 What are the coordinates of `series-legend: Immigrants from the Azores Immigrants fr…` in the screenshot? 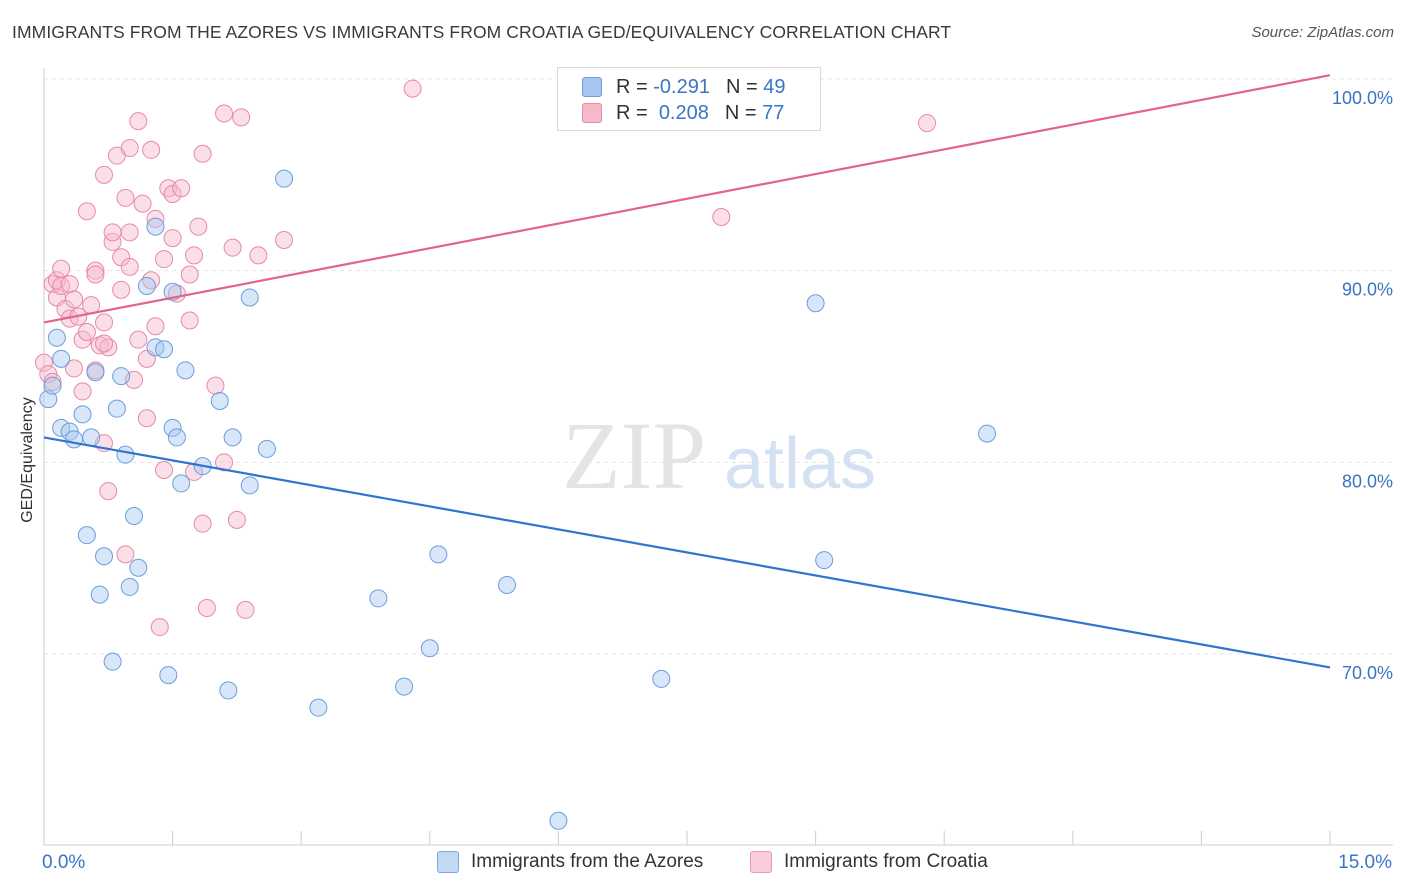 It's located at (703, 864).